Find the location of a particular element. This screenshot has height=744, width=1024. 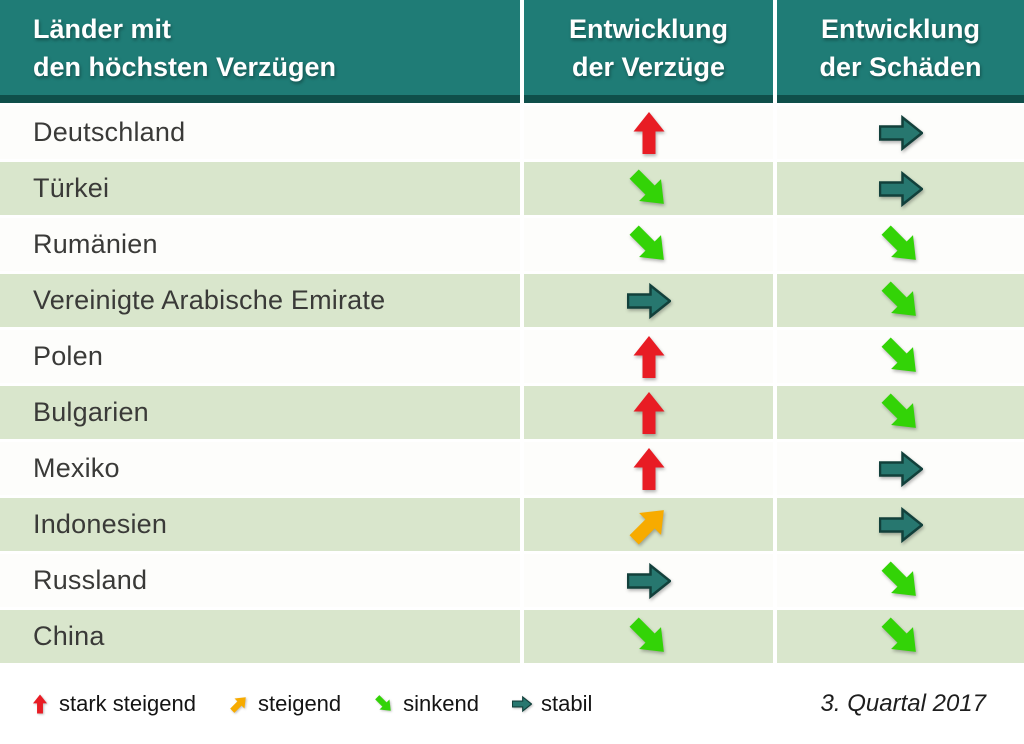

legend-item-sinkend: sinkend is located at coordinates (426, 704).